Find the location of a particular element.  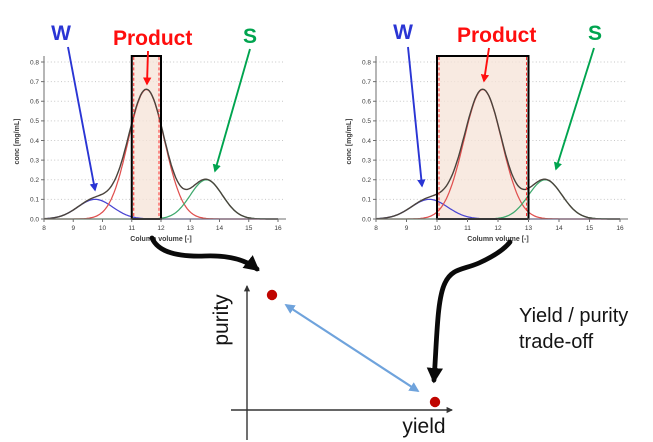

peak-label-product-left: Product is located at coordinates (152, 38).